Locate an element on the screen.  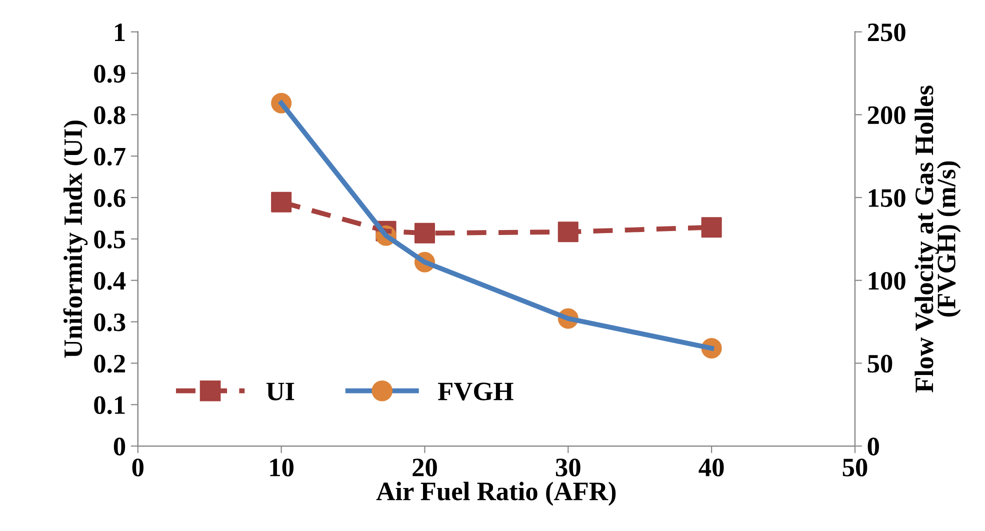
y-tick-label: 1 is located at coordinates (120, 33).